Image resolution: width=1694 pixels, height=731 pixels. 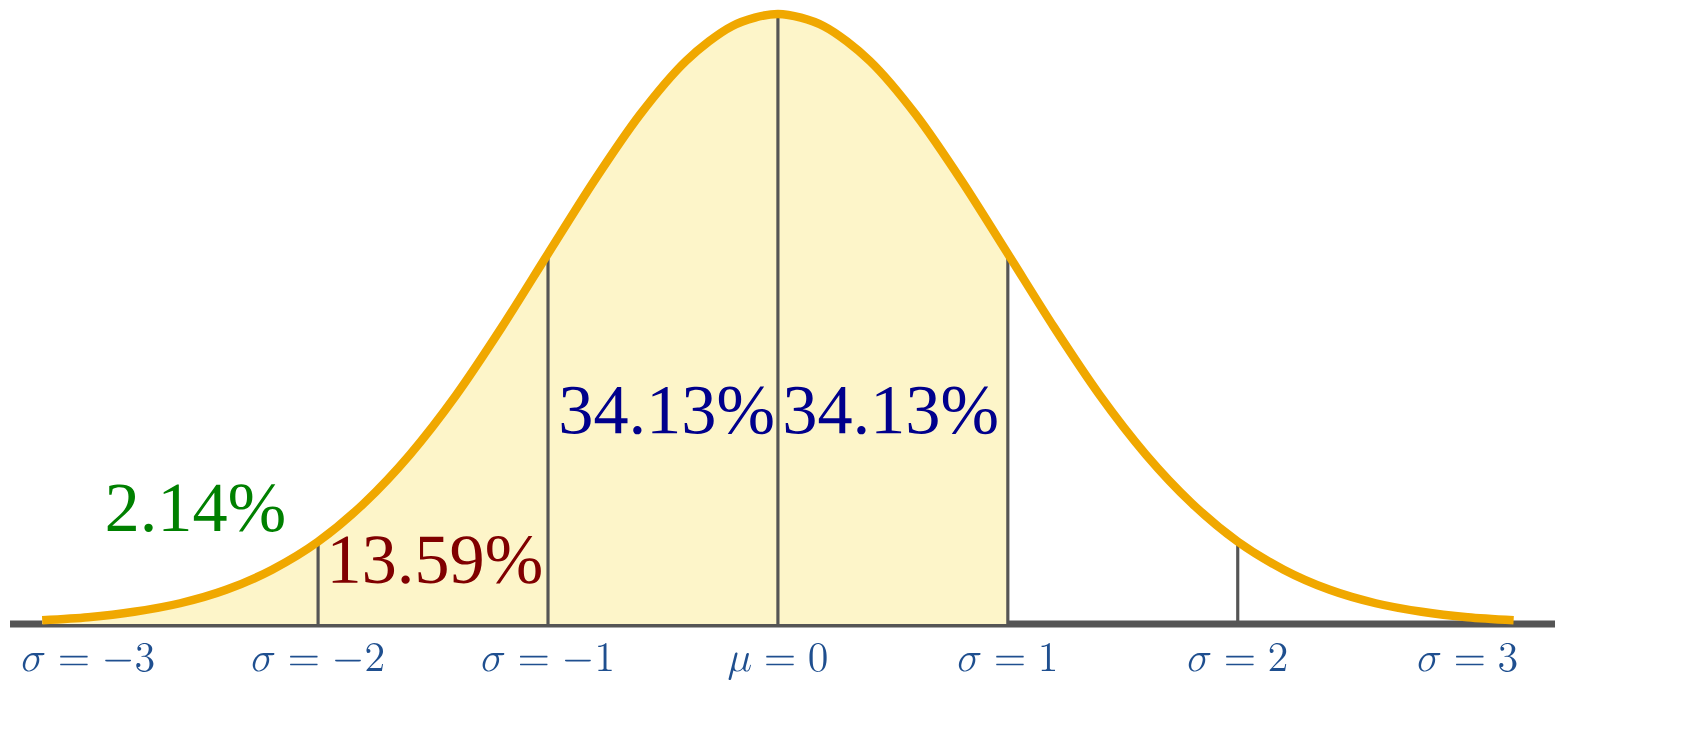 What do you see at coordinates (547, 657) in the screenshot?
I see `x-tick-label: $\sigma = -1$` at bounding box center [547, 657].